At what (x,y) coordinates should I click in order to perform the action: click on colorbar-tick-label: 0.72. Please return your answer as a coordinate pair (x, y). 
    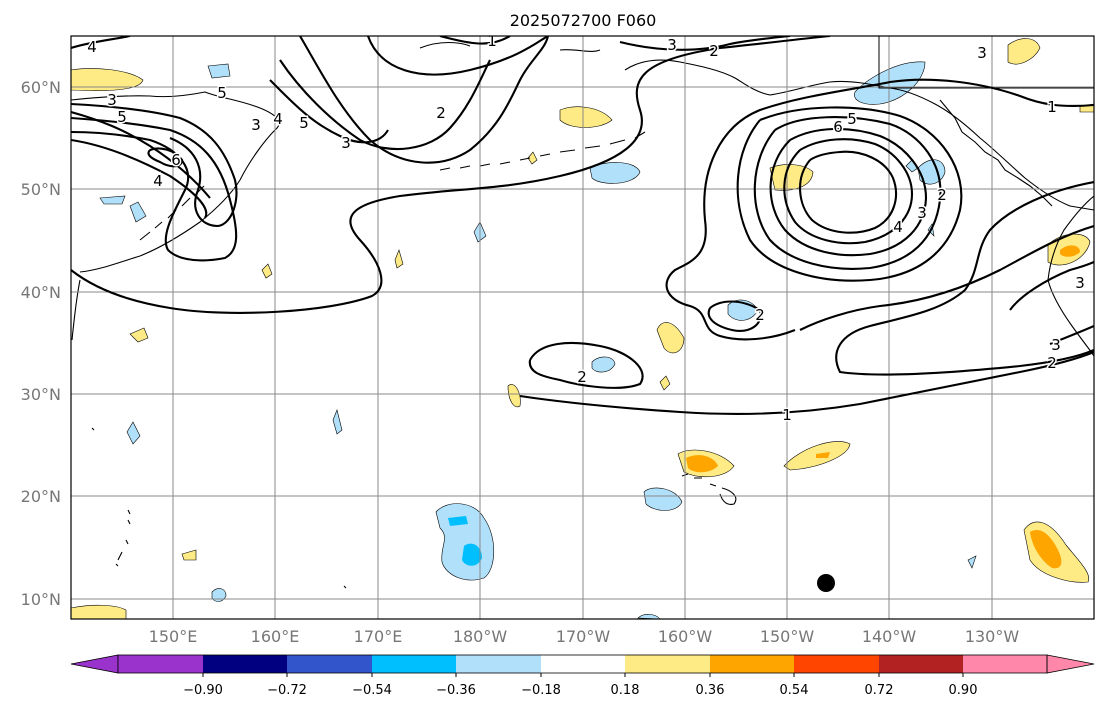
    Looking at the image, I should click on (879, 690).